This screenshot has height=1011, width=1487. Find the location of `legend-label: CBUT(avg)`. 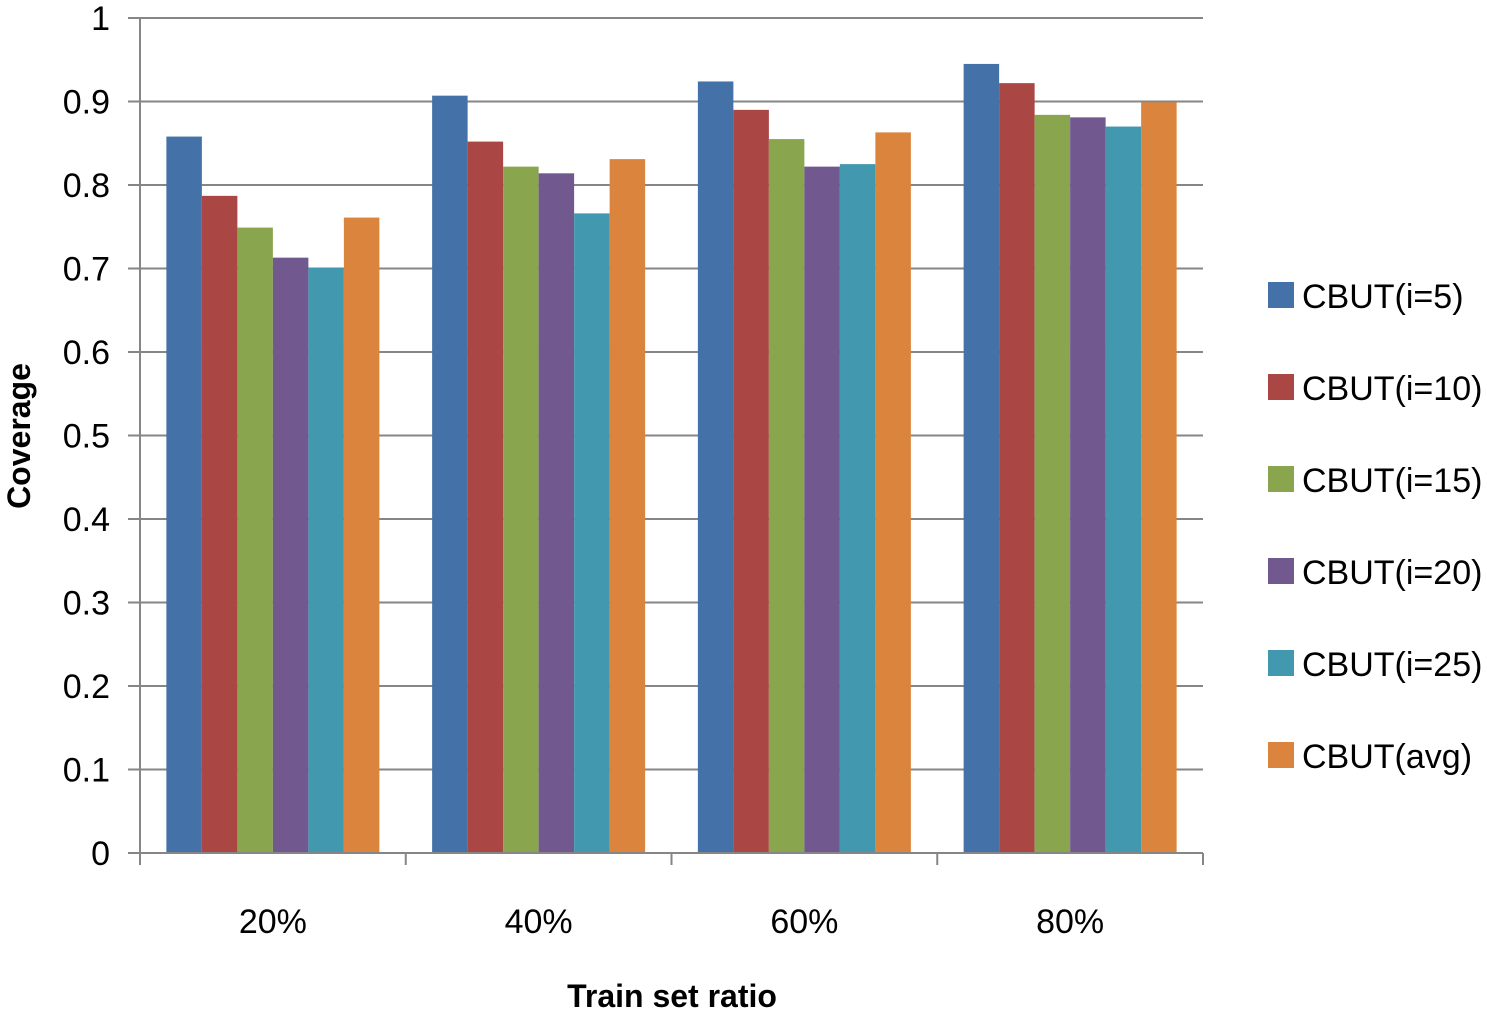

legend-label: CBUT(avg) is located at coordinates (1387, 757).